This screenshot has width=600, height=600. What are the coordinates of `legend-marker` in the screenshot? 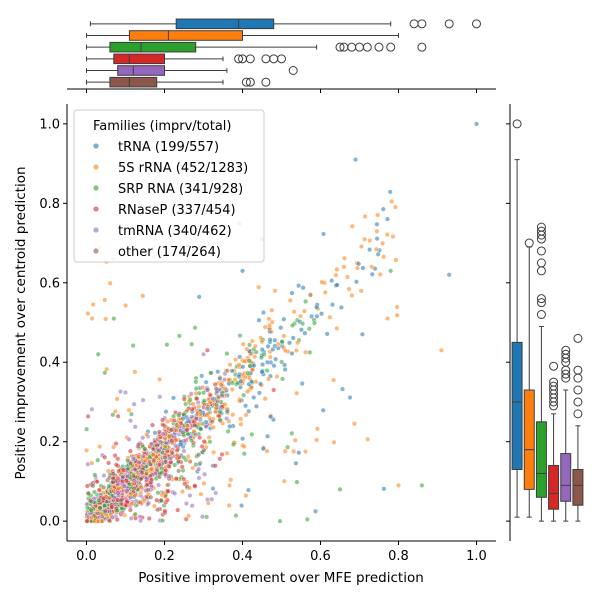 It's located at (96, 230).